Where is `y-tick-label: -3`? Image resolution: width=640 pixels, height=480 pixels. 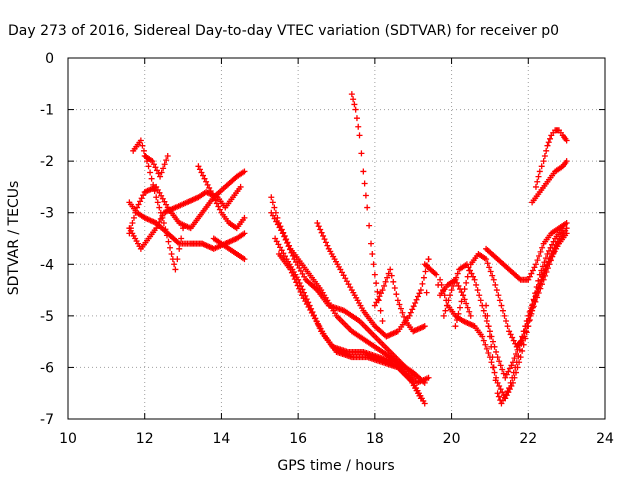
y-tick-label: -3 is located at coordinates (47, 214).